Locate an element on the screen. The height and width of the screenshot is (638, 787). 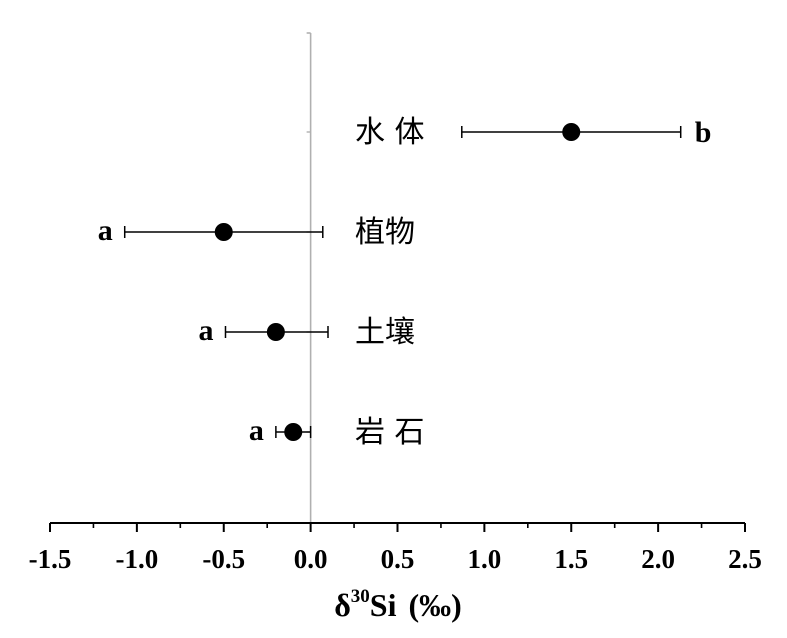
category-label-3: 岩 石 is located at coordinates (390, 432).